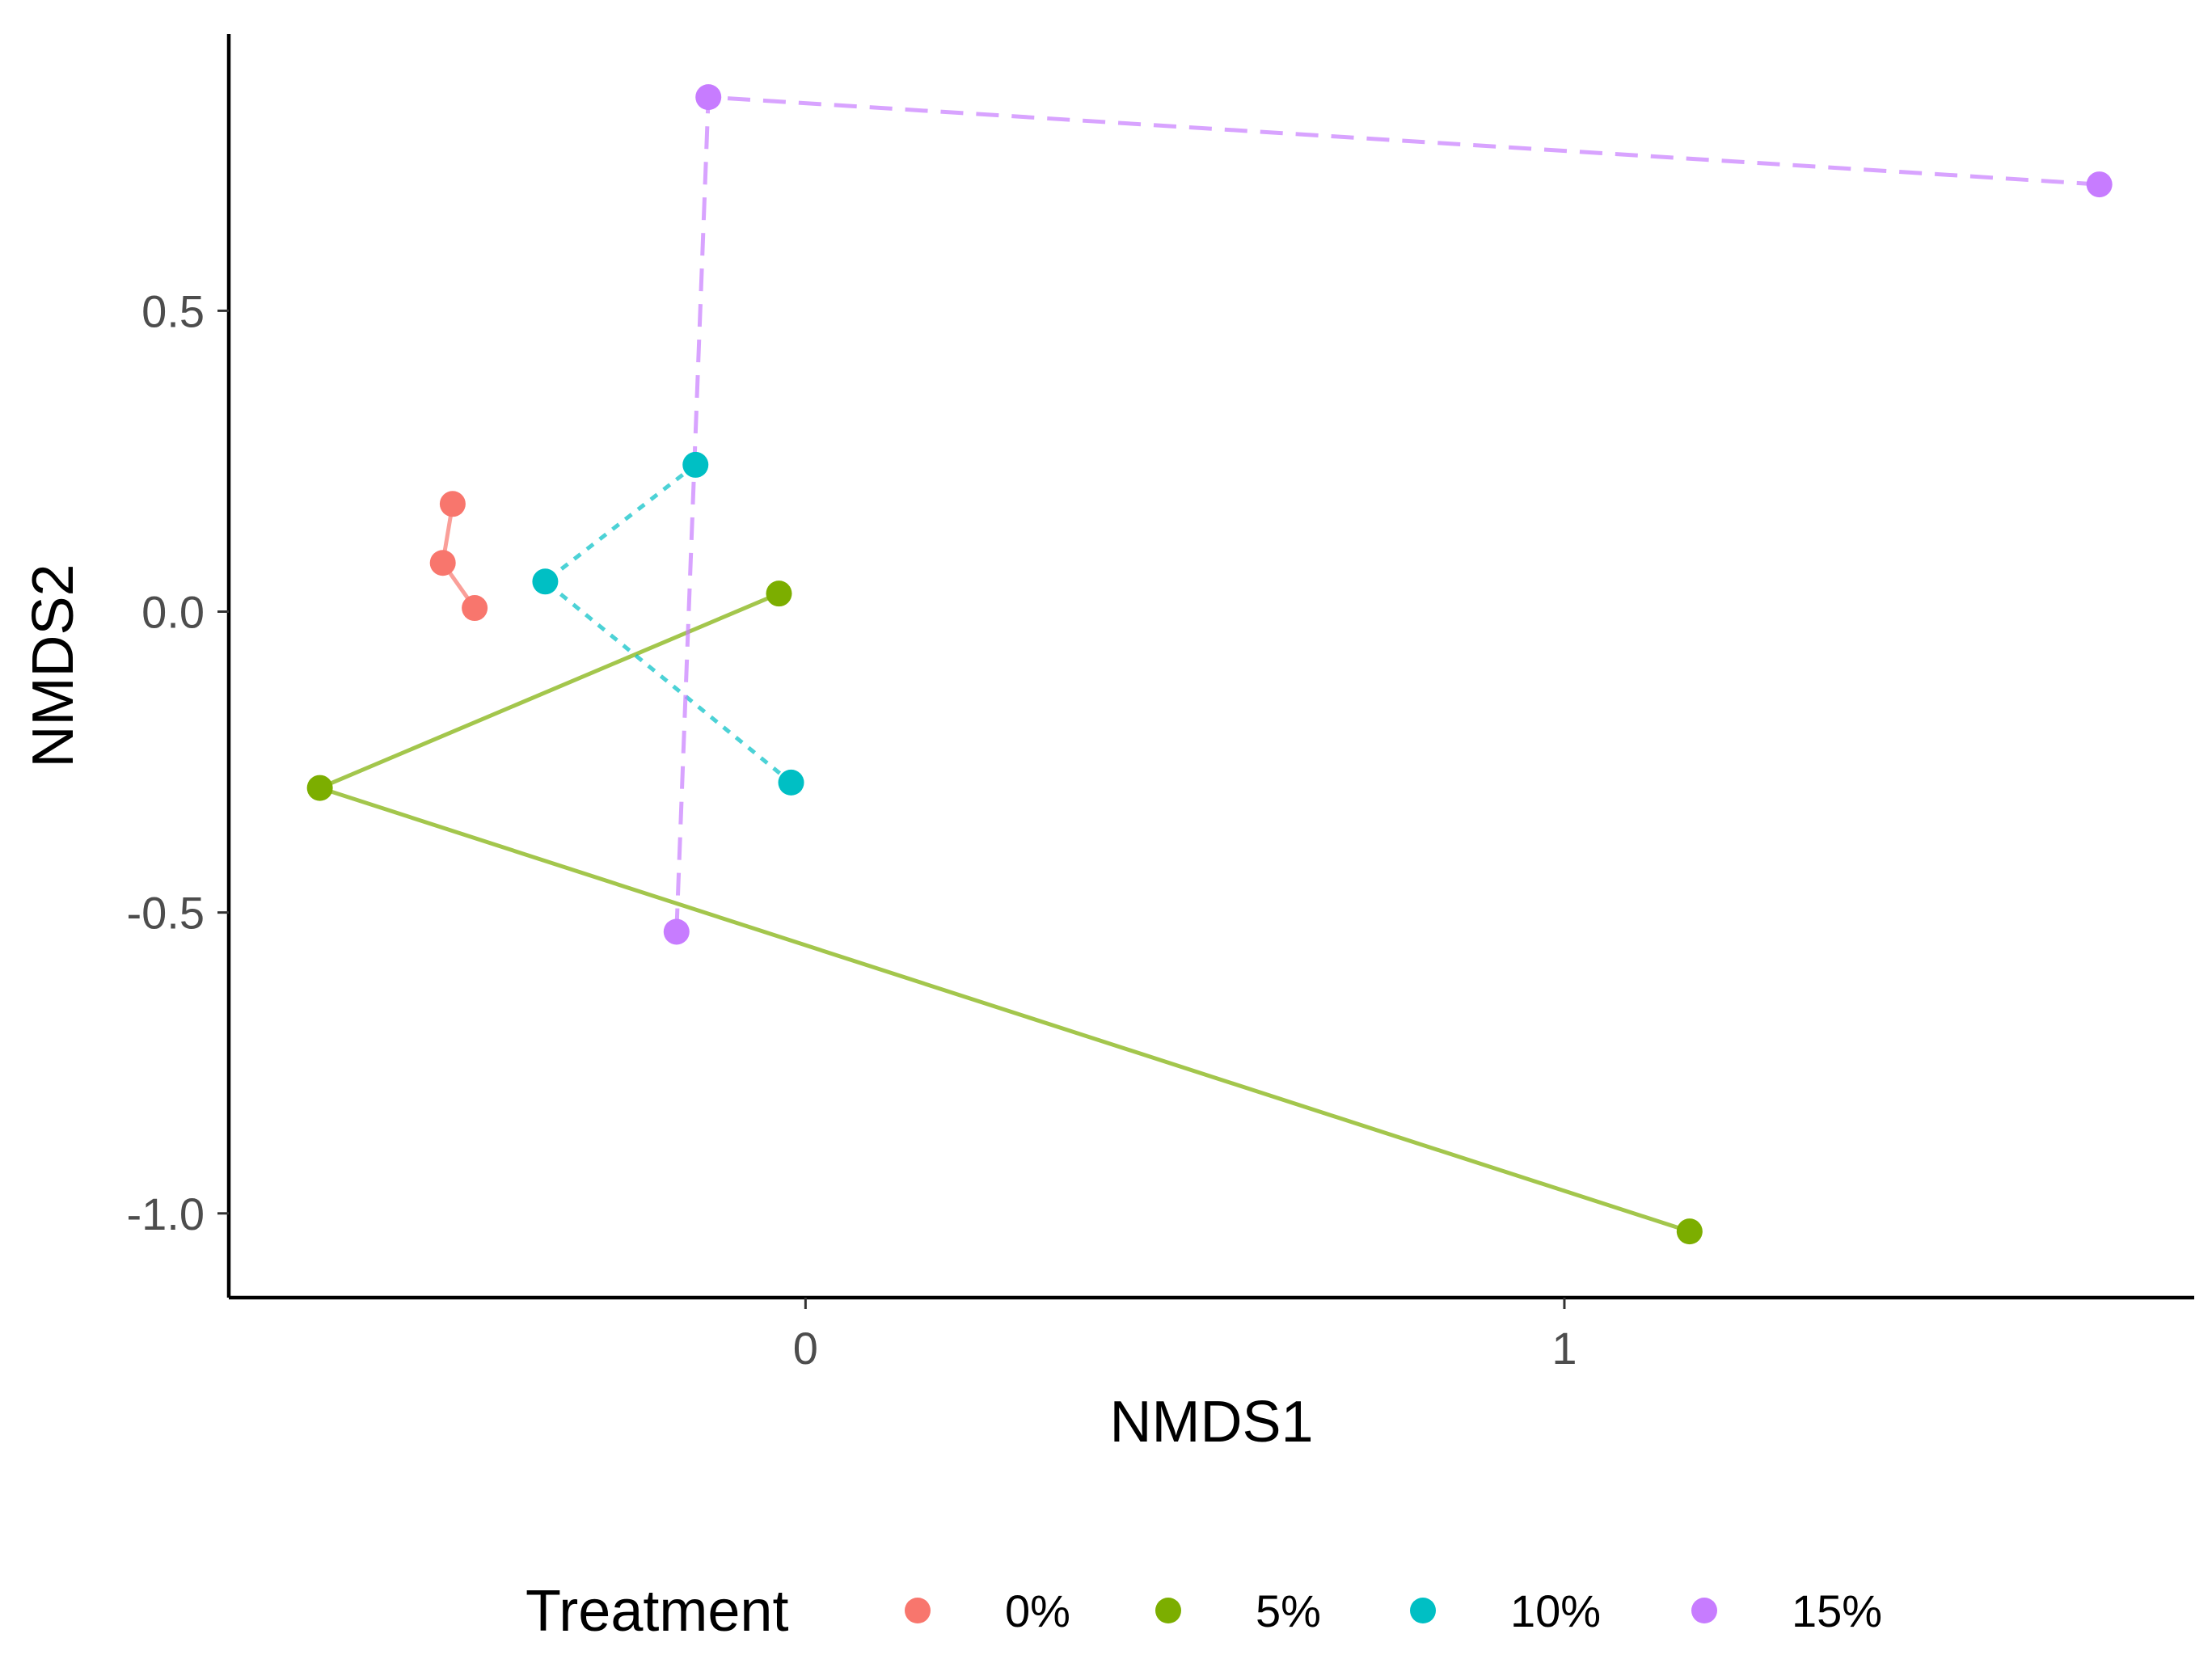 The image size is (2212, 1676). What do you see at coordinates (173, 612) in the screenshot?
I see `y-tick-label: 0.0` at bounding box center [173, 612].